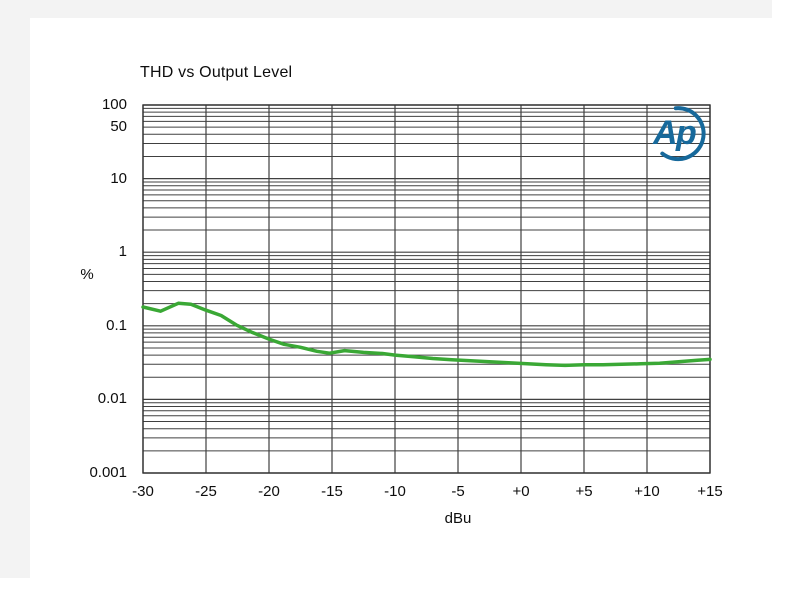  I want to click on x-tick-label: -25, so click(206, 491).